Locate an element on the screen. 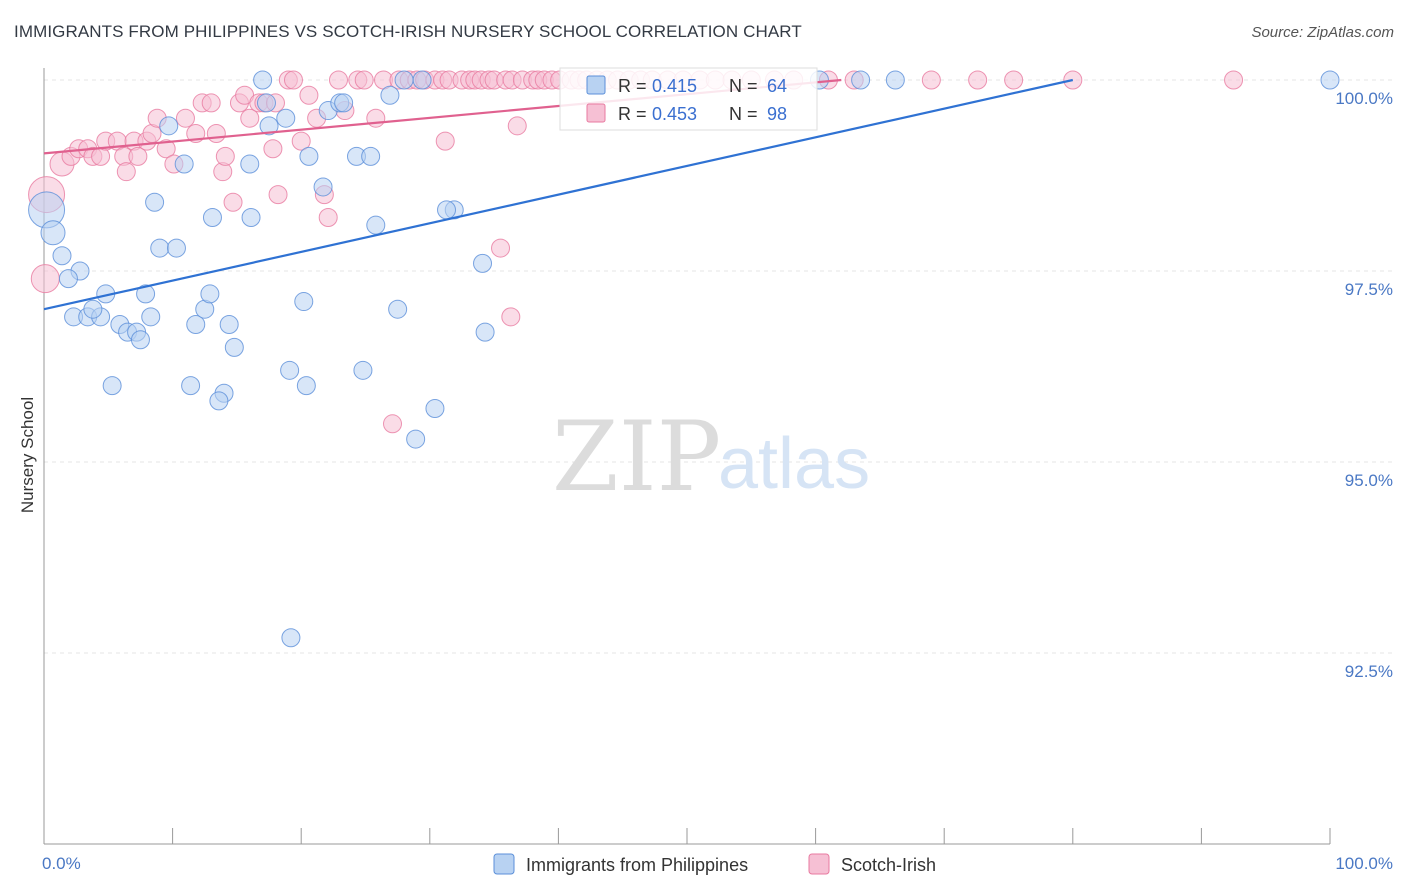 The width and height of the screenshot is (1406, 892). x-tick-label-max: 100.0% is located at coordinates (1364, 863).